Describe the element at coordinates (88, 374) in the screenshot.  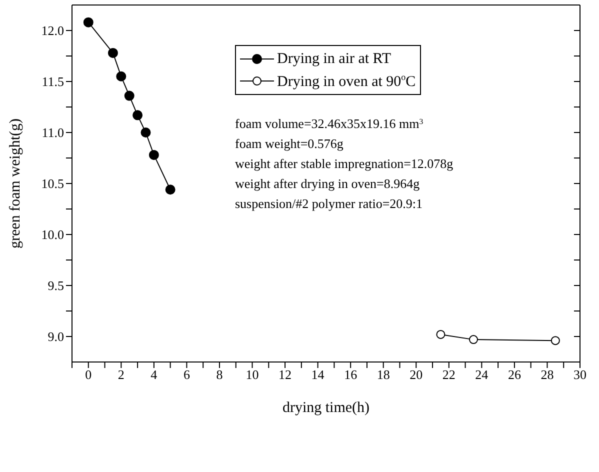
I see `x-tick-label: 0` at that location.